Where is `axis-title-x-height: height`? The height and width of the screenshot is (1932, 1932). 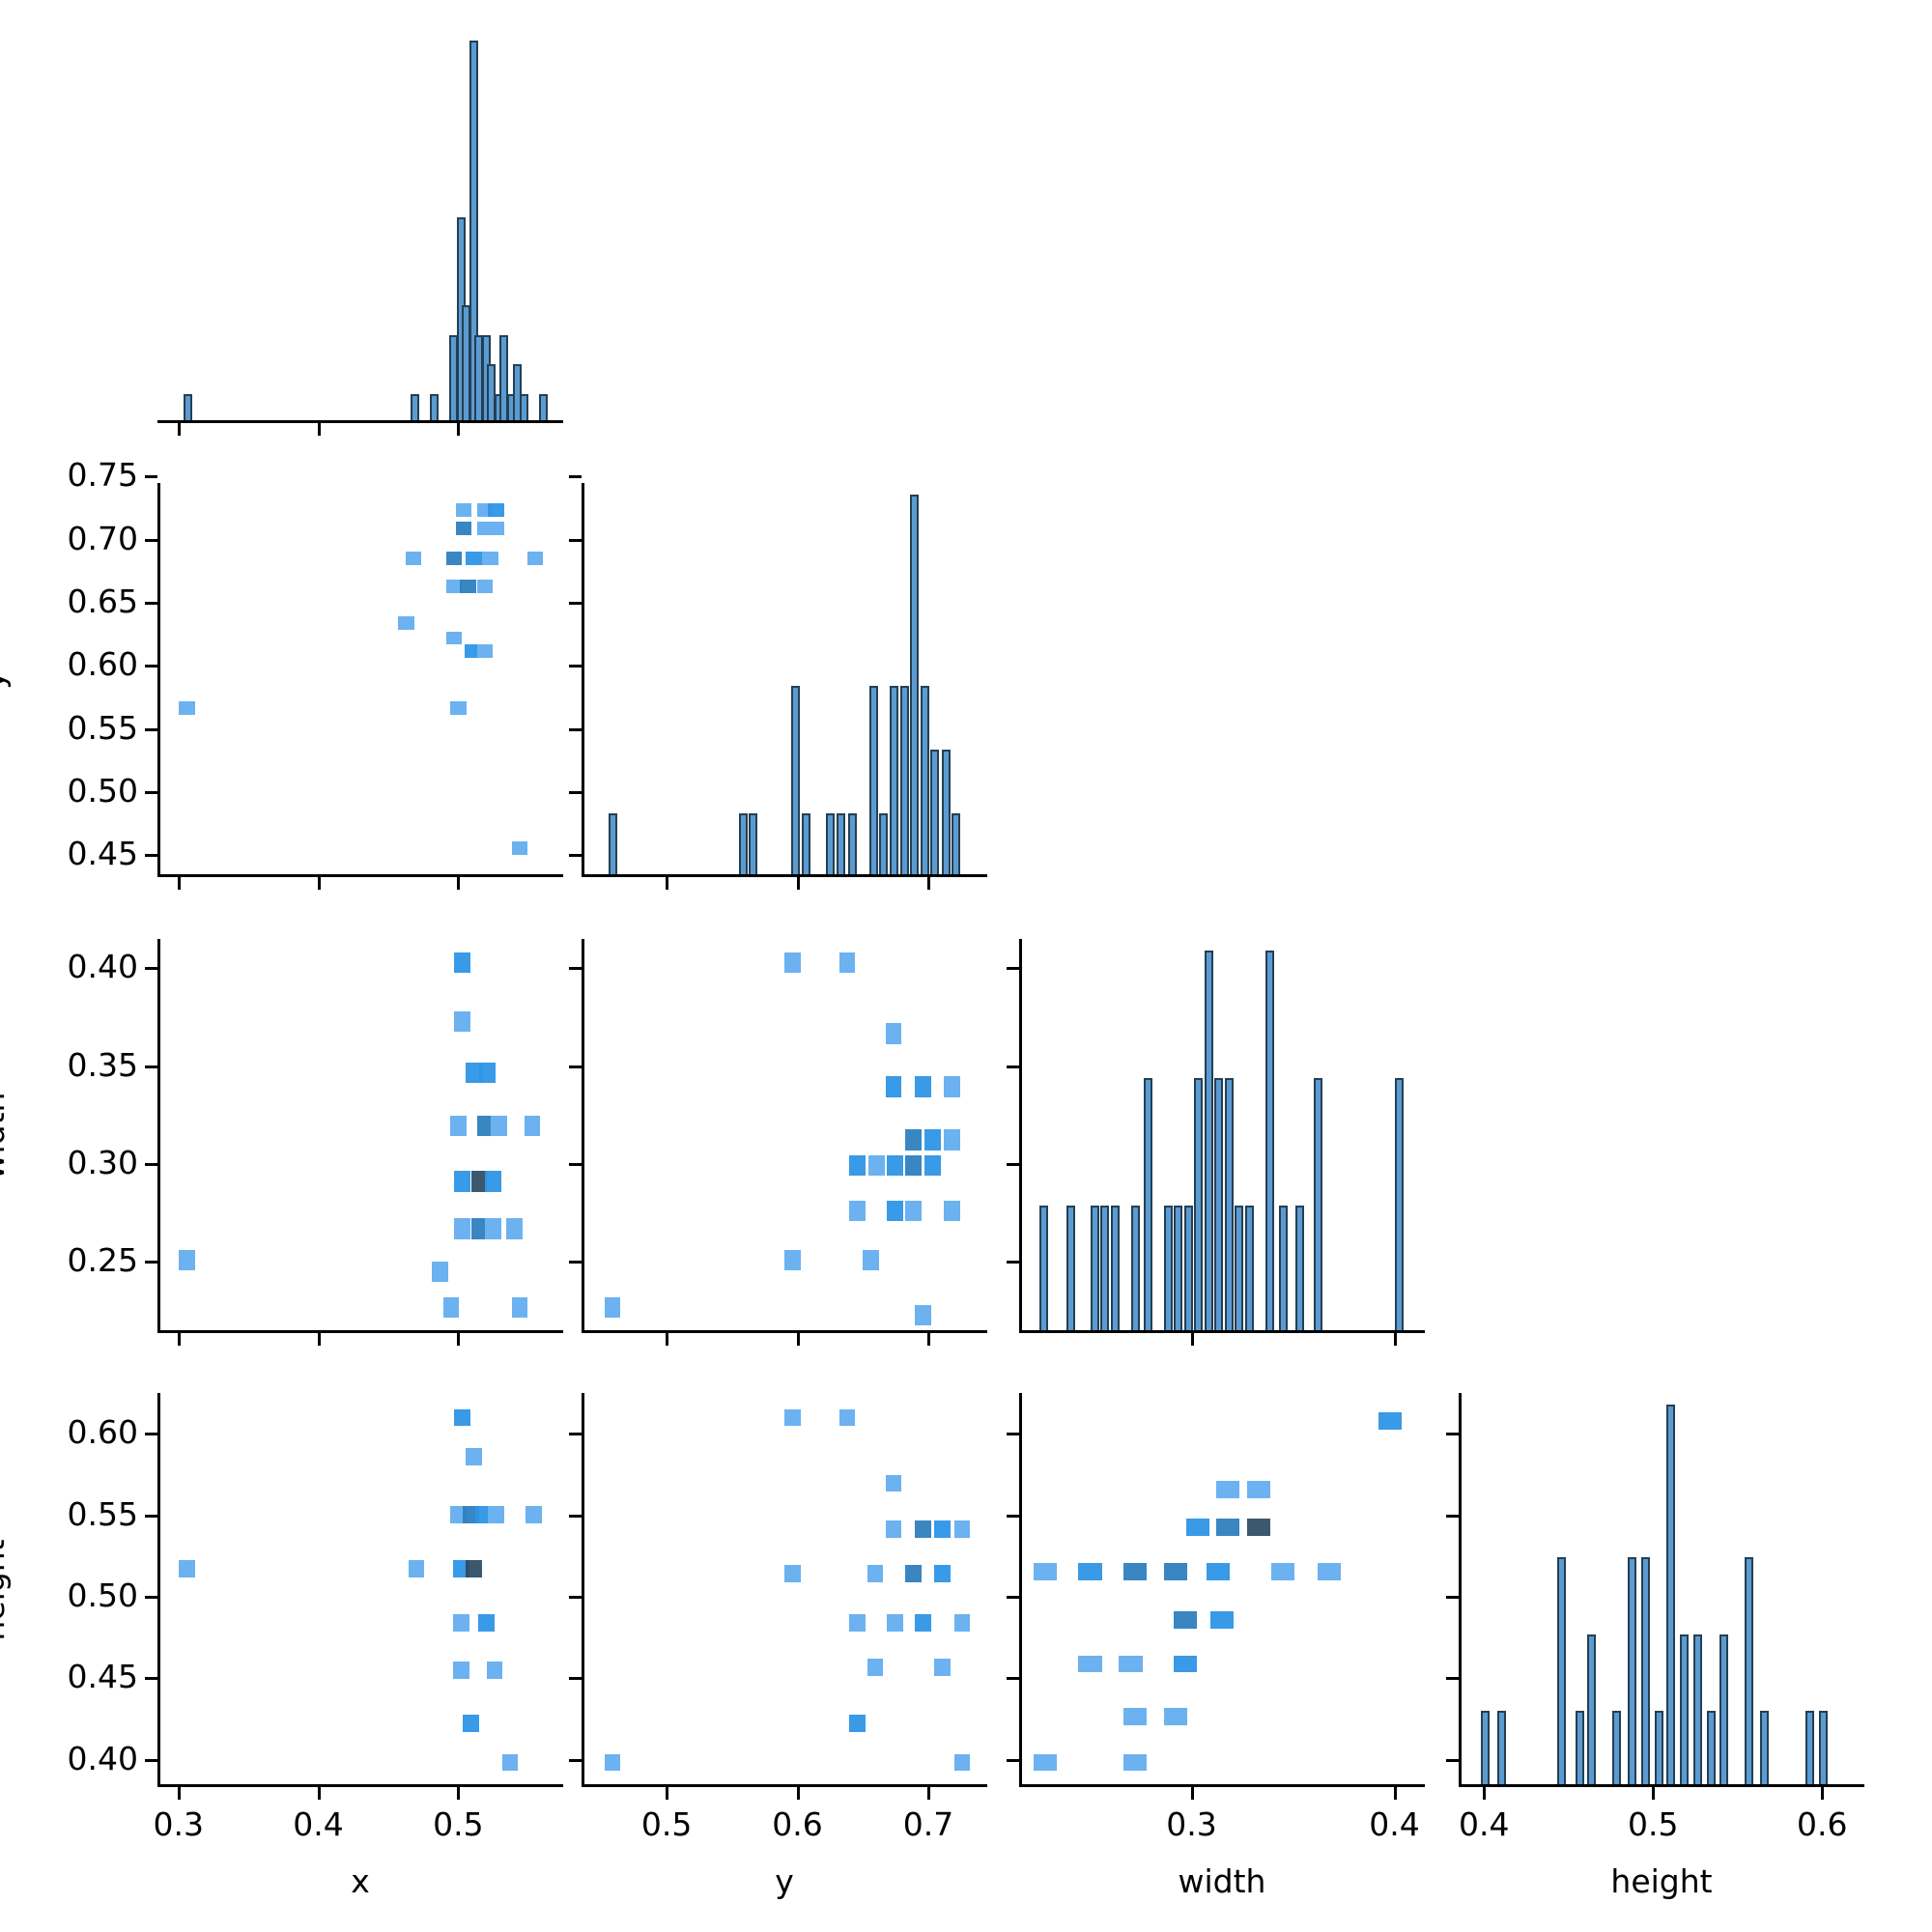
axis-title-x-height: height is located at coordinates (1661, 1881).